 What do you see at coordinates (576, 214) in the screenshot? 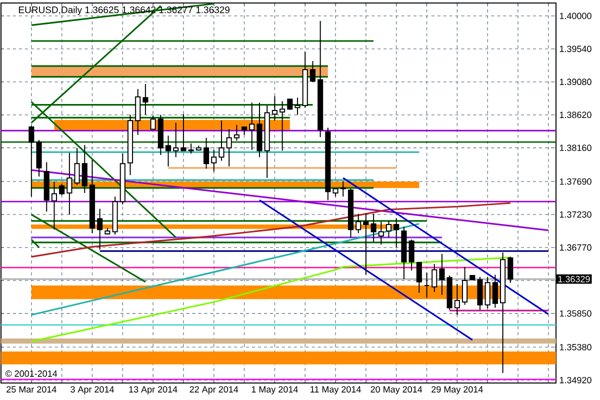
I see `y-tick-label: 1.37230` at bounding box center [576, 214].